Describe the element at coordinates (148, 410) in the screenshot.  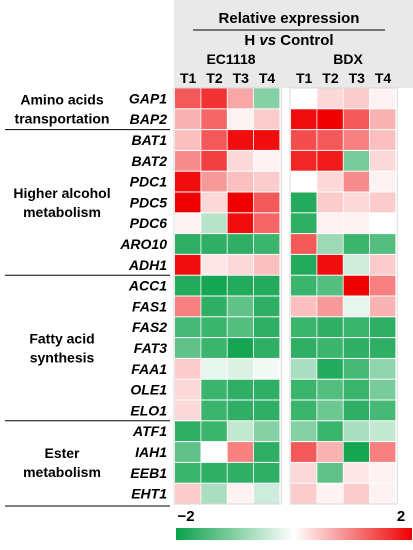
I see `gene-label: ELO1` at that location.